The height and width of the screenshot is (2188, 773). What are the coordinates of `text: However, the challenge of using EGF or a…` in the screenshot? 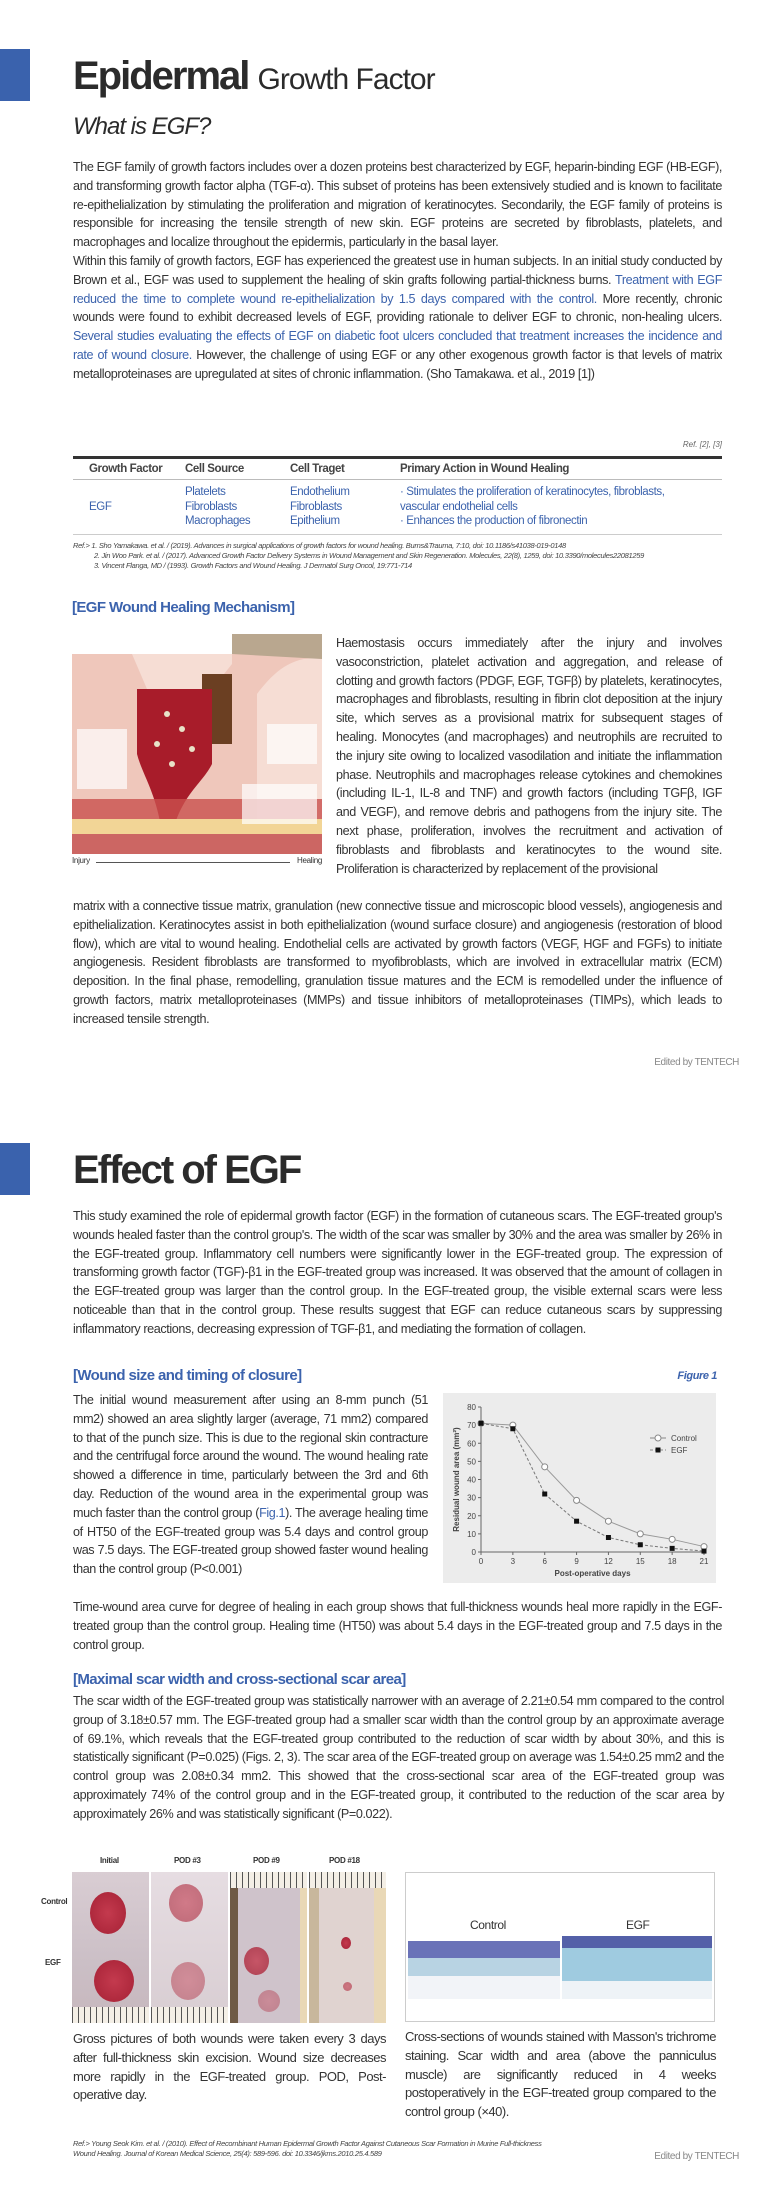 It's located at (397, 364).